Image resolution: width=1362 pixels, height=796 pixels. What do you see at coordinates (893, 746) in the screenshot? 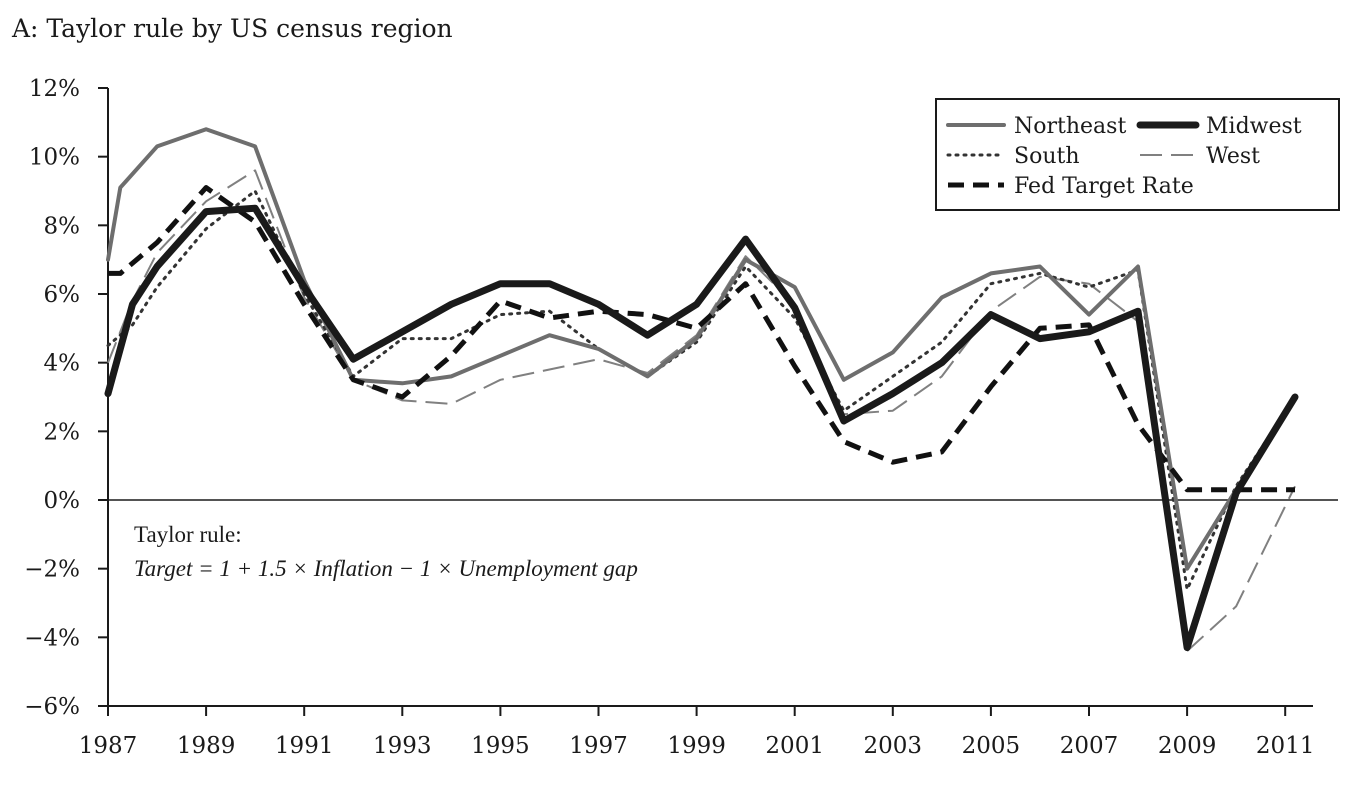
I see `x-tick-label: 2003` at bounding box center [893, 746].